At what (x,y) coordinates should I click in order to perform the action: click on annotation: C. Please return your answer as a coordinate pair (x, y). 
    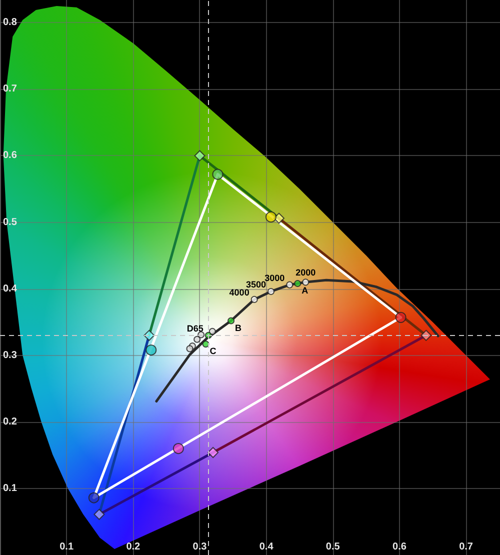
    Looking at the image, I should click on (213, 351).